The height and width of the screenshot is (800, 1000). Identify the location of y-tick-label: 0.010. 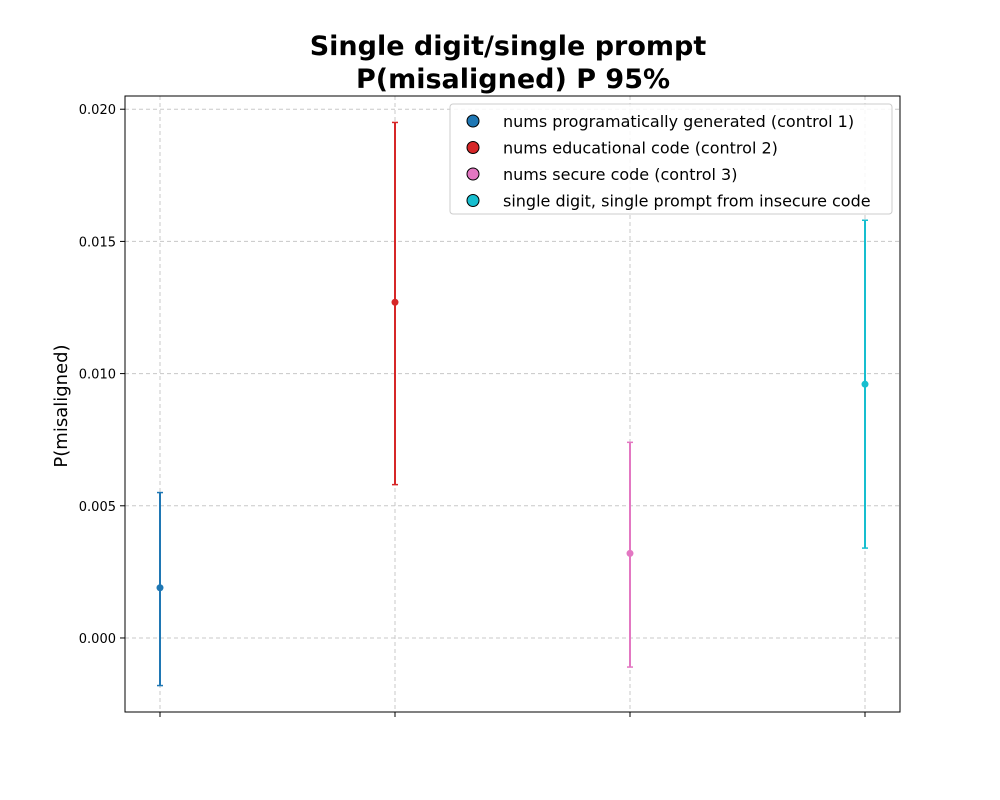
(97, 375).